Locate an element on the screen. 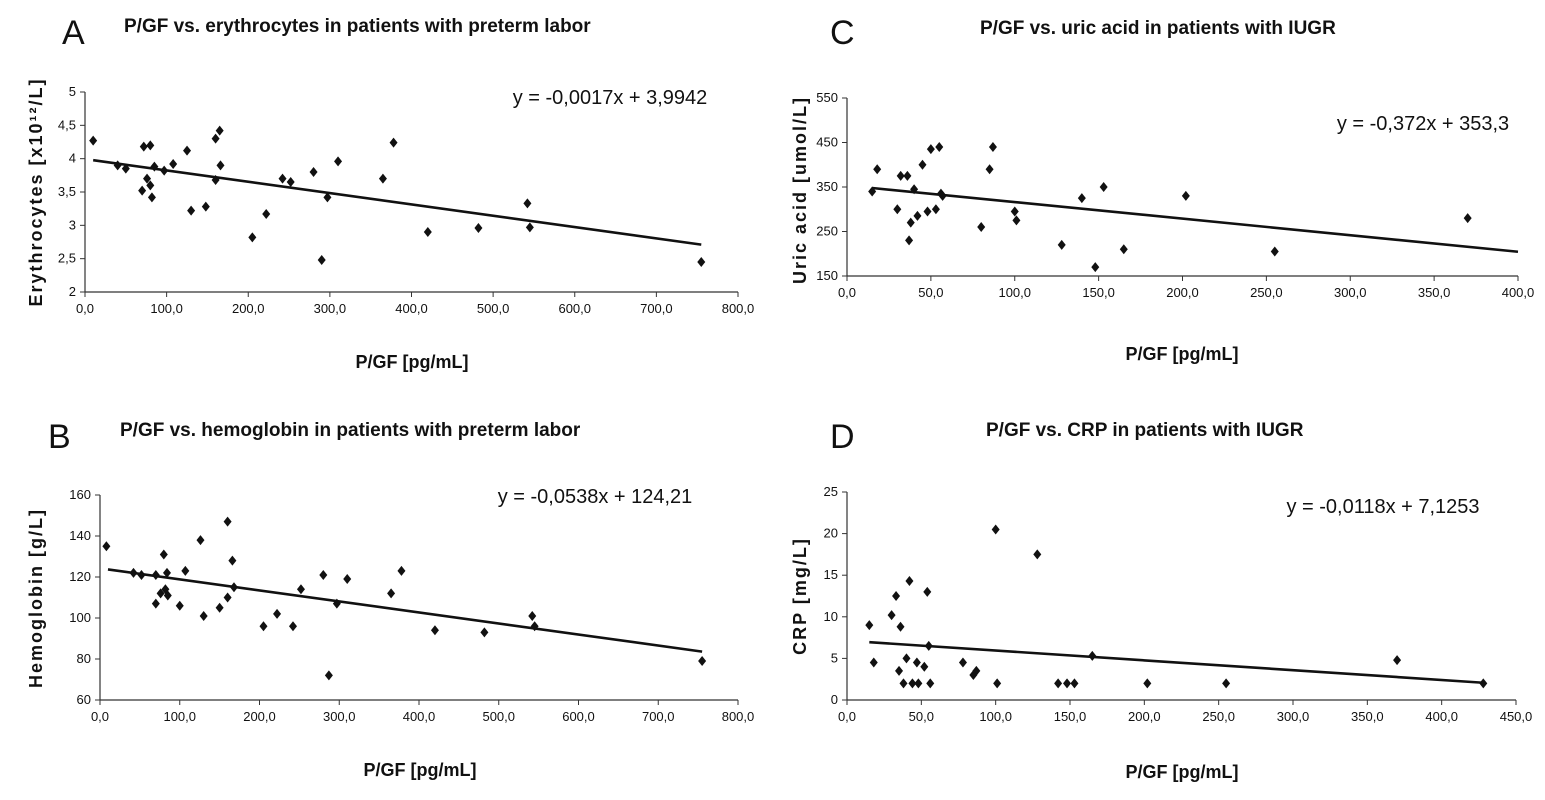  x-tick-label: 50,0 is located at coordinates (930, 292).